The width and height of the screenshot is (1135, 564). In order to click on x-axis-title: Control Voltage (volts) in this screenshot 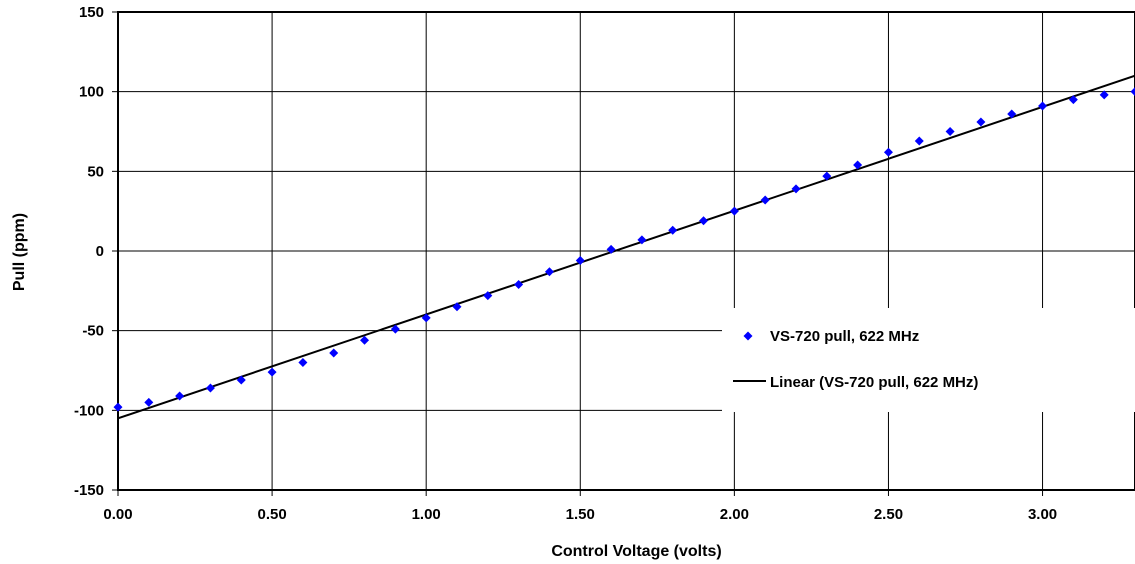, I will do `click(636, 551)`.